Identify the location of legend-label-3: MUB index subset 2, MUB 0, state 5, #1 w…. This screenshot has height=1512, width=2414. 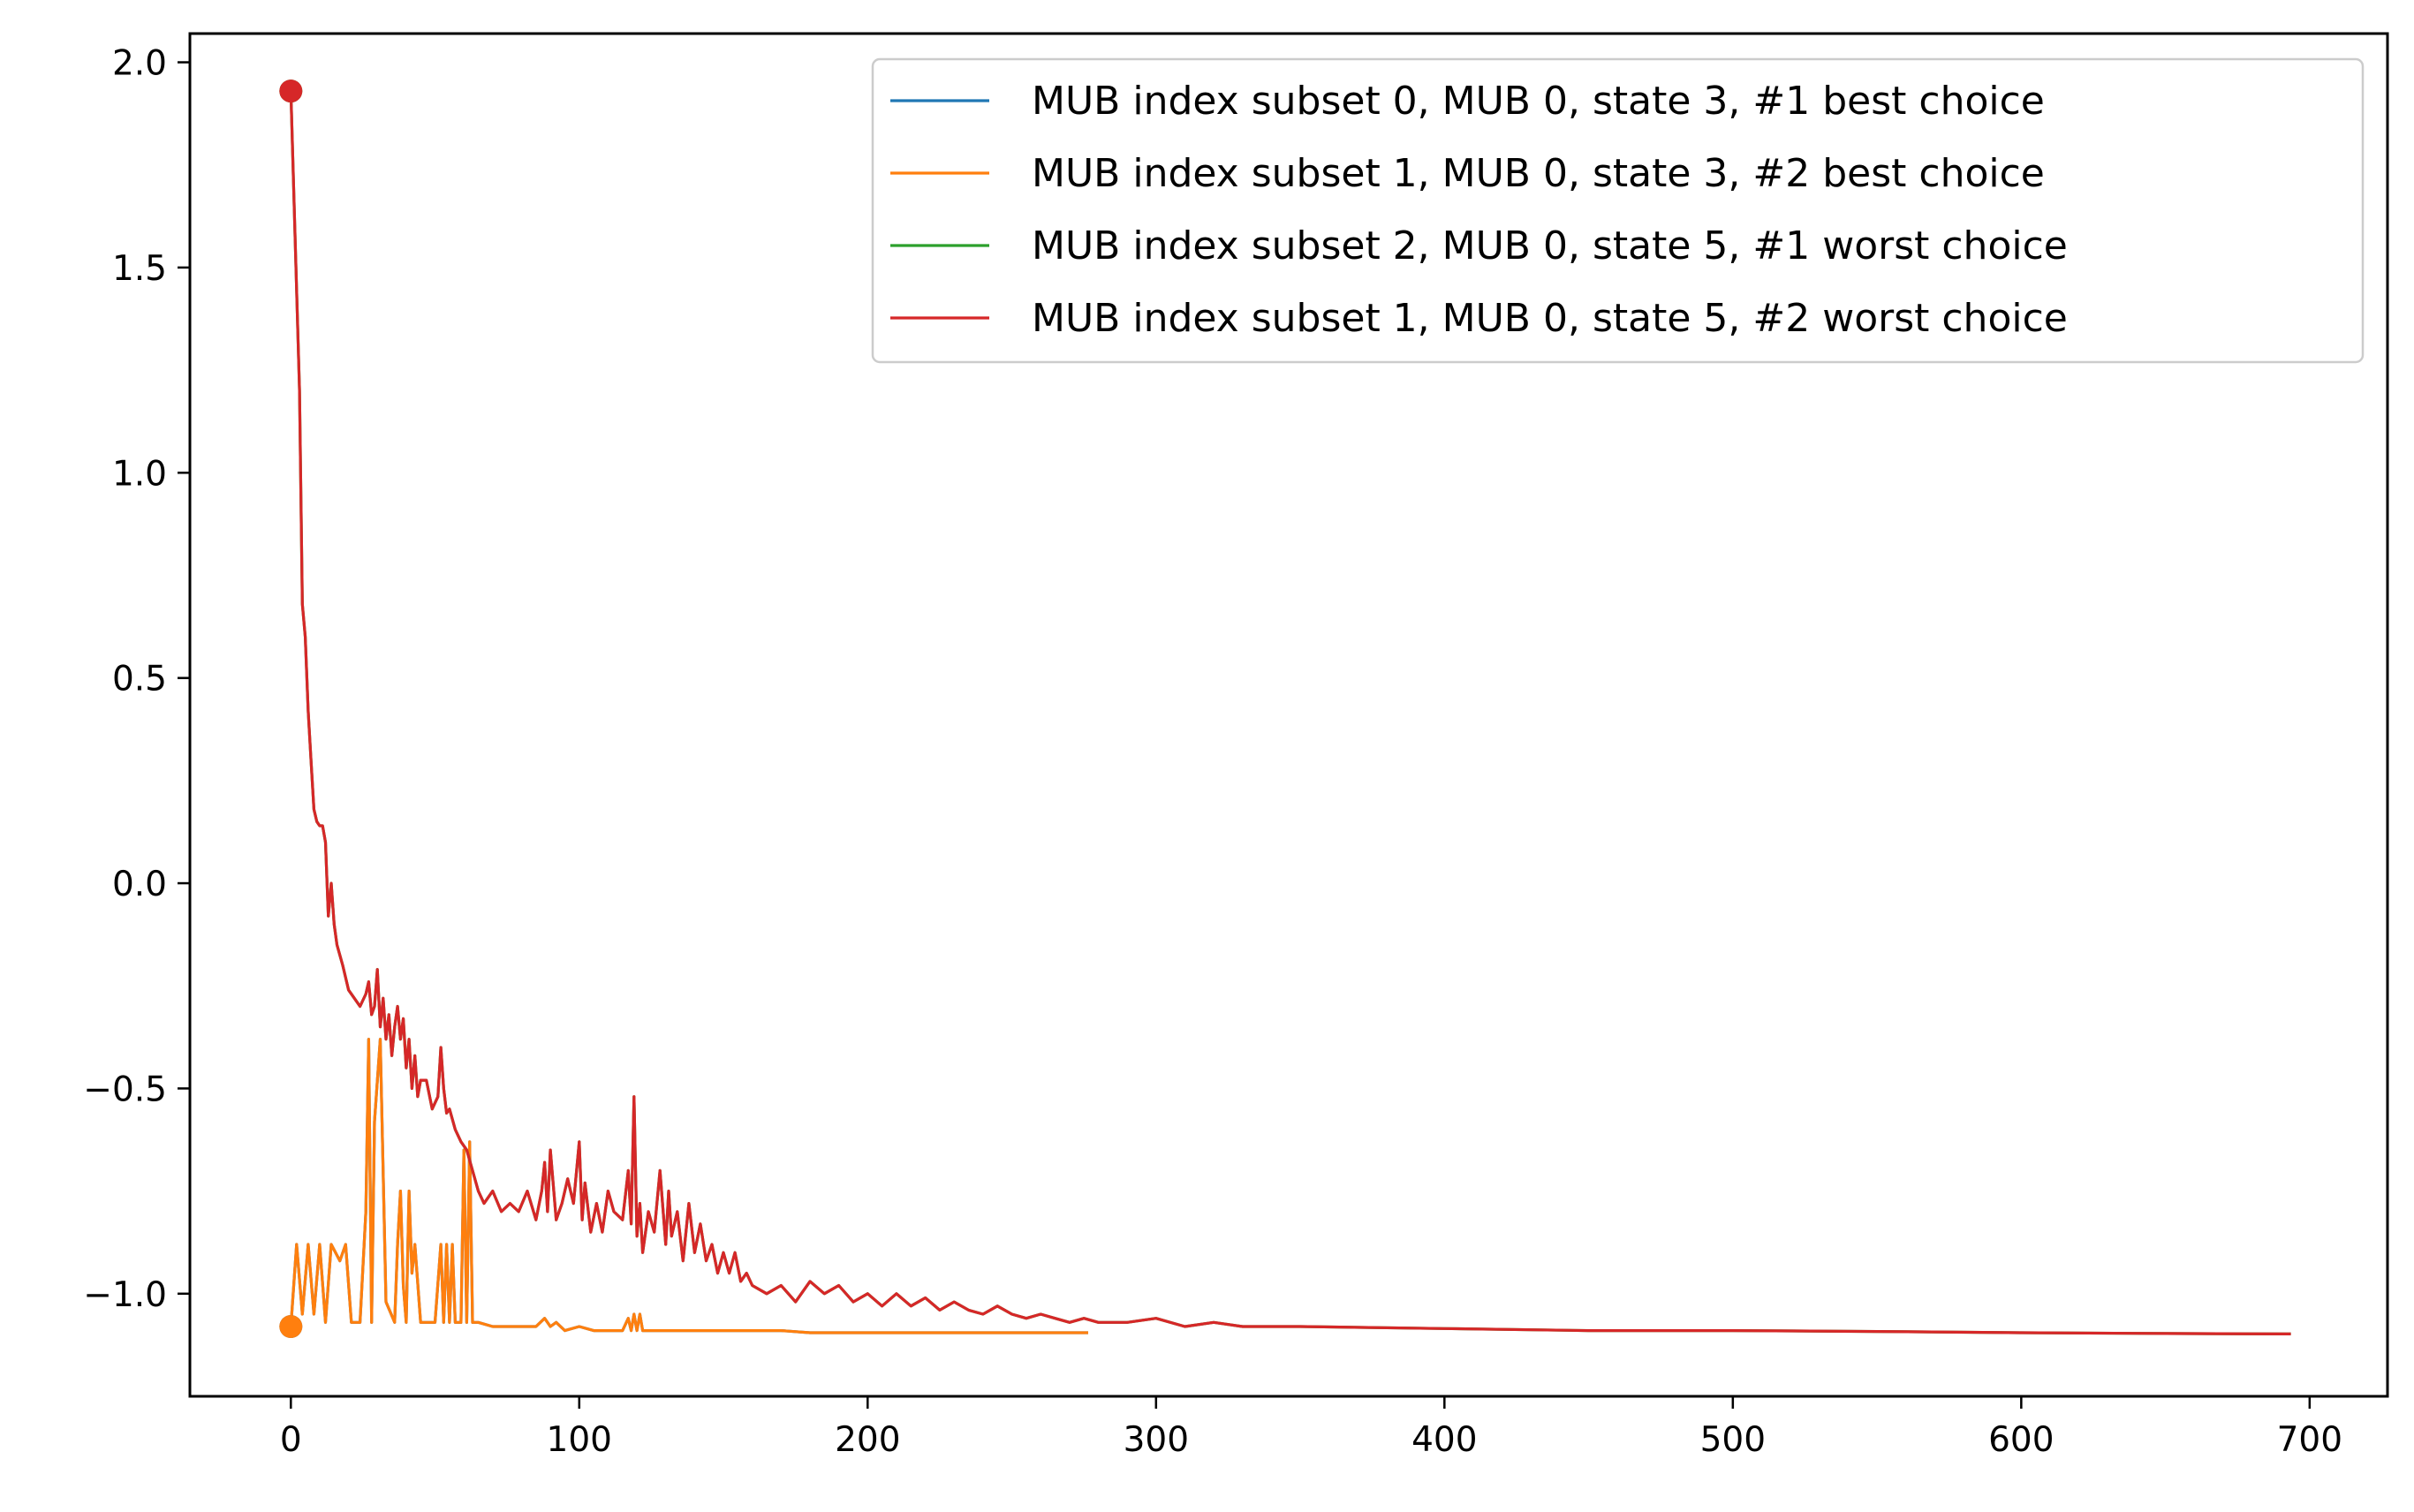
(1550, 245).